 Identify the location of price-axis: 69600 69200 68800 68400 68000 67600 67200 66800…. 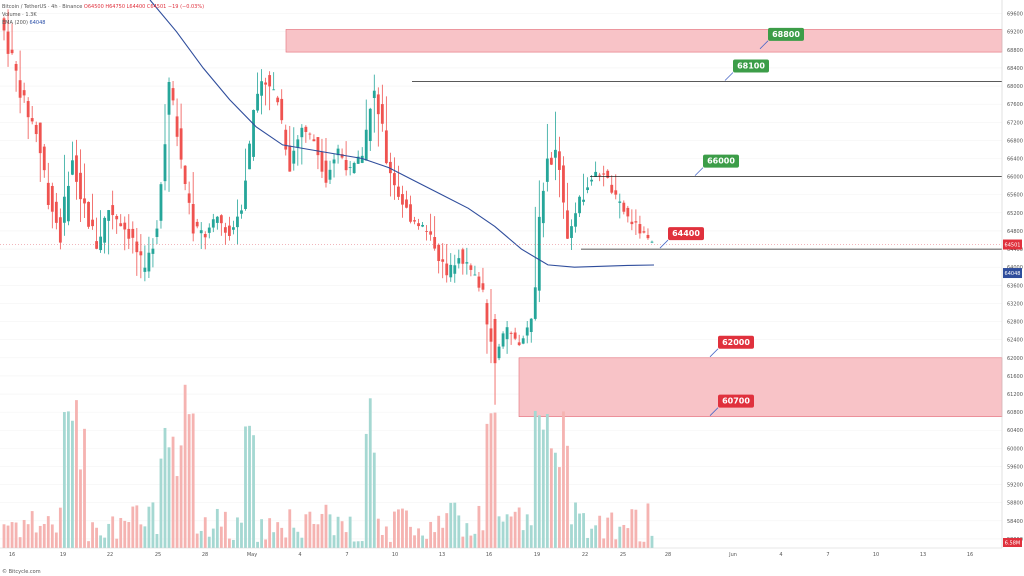
(1012, 274).